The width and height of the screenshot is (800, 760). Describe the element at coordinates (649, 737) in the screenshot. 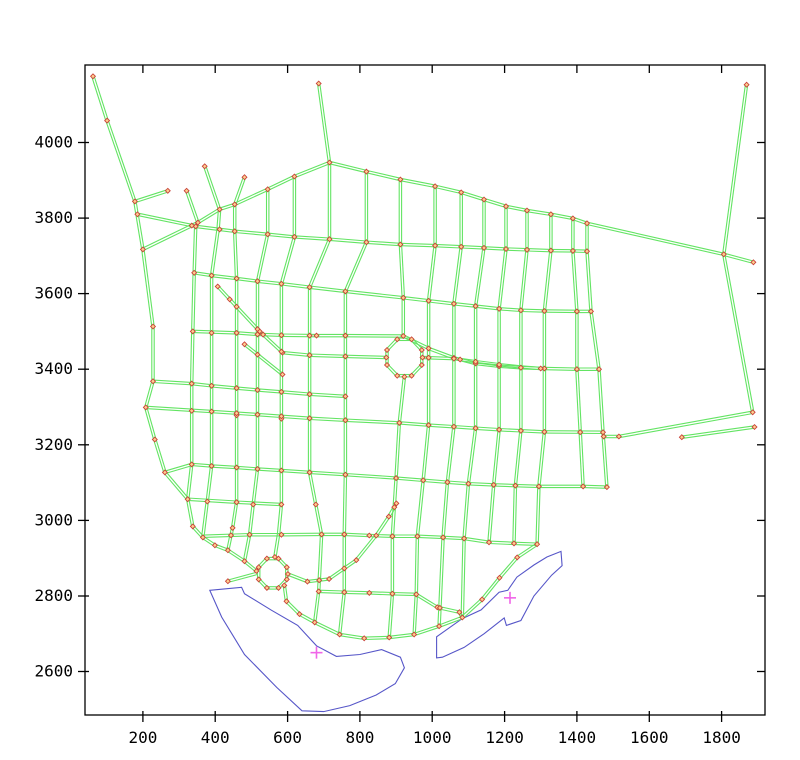

I see `svg-text: 1600` at that location.